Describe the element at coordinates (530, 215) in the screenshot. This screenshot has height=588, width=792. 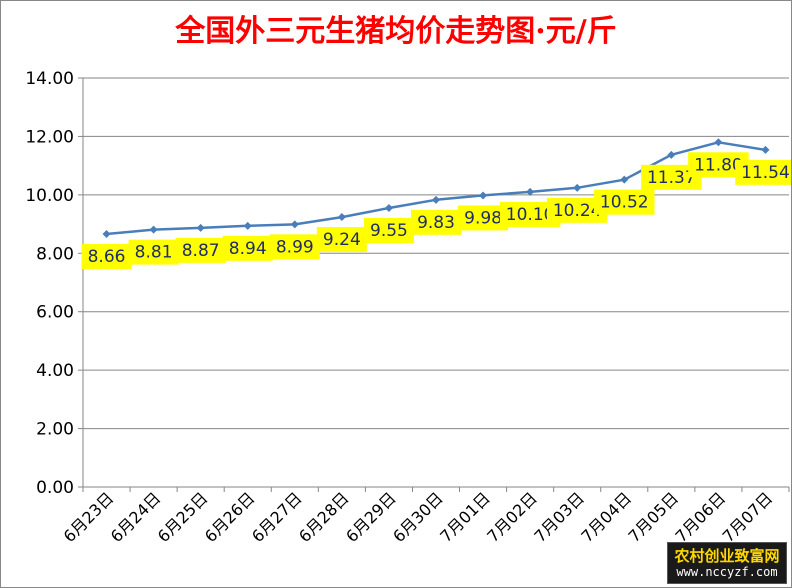
I see `data-label: 10.10` at that location.